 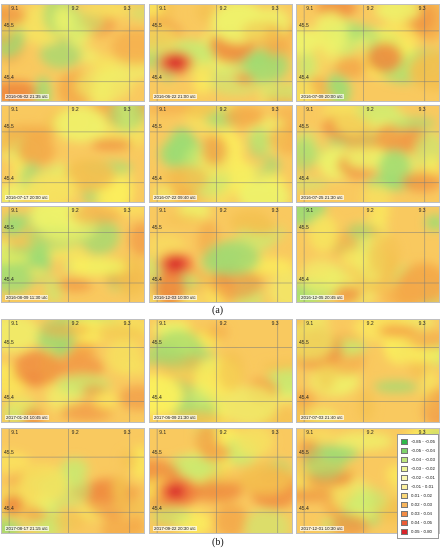 What do you see at coordinates (218, 310) in the screenshot?
I see `subfigure-caption-a: (a)` at bounding box center [218, 310].